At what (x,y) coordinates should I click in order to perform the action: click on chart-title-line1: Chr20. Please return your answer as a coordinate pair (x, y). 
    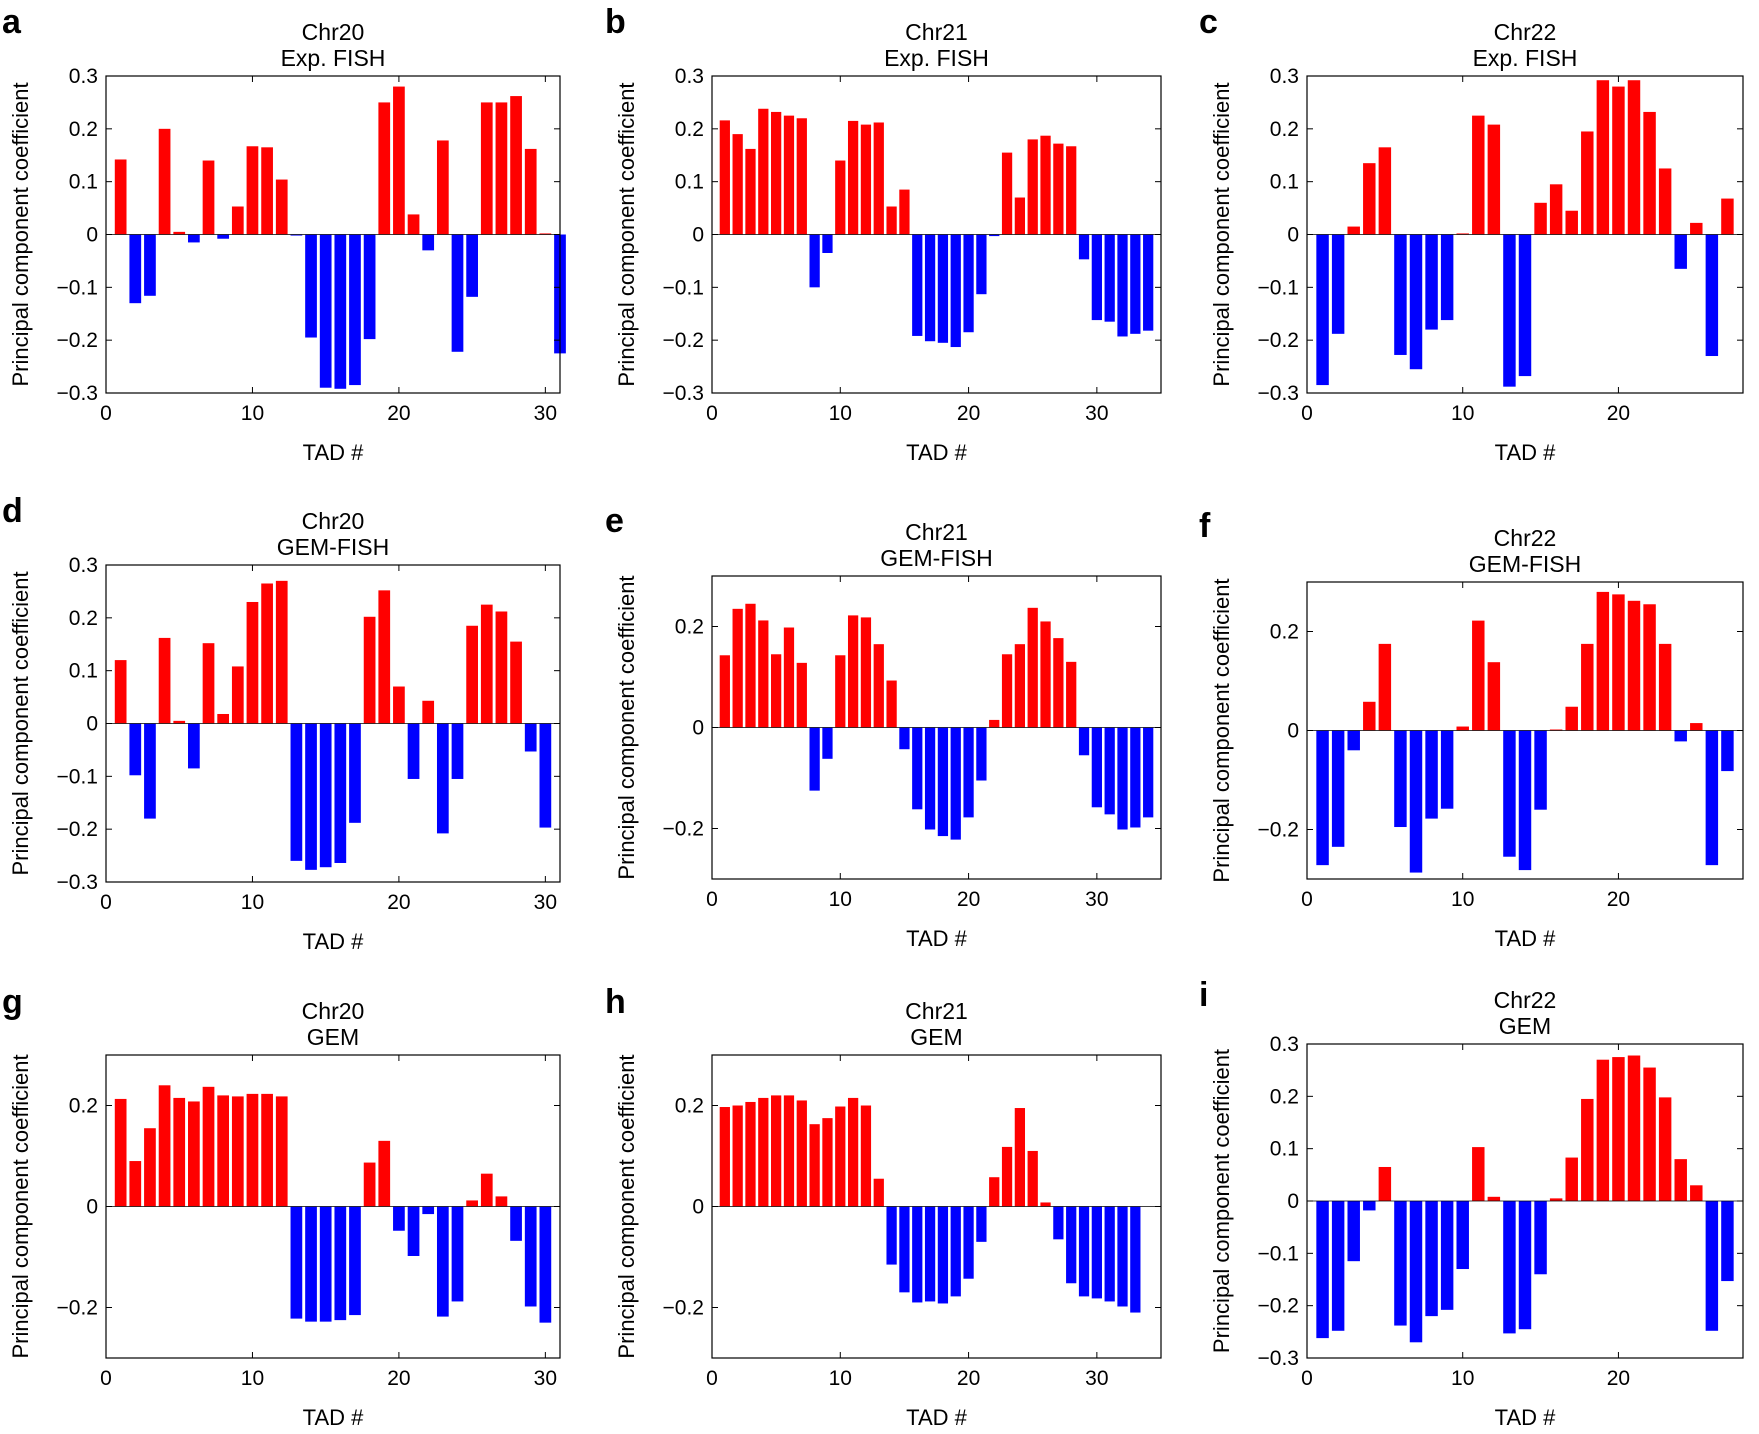
    Looking at the image, I should click on (333, 1011).